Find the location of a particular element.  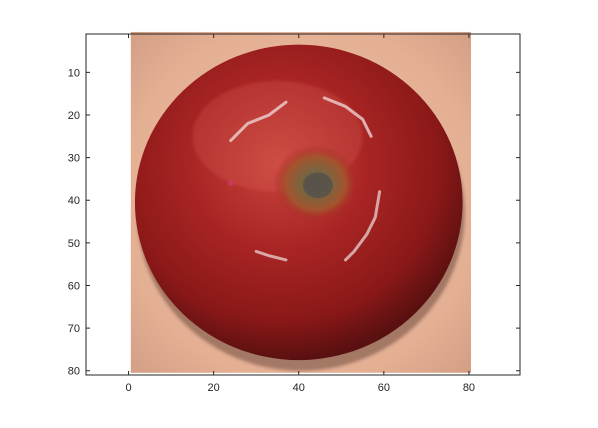

y-tick-label: 70 is located at coordinates (74, 329).